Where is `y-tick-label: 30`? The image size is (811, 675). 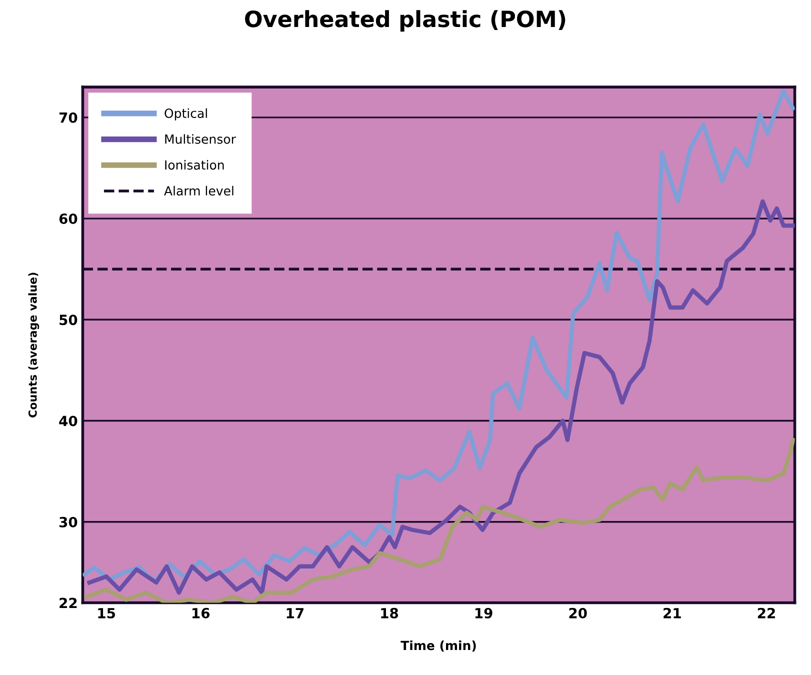 y-tick-label: 30 is located at coordinates (68, 522).